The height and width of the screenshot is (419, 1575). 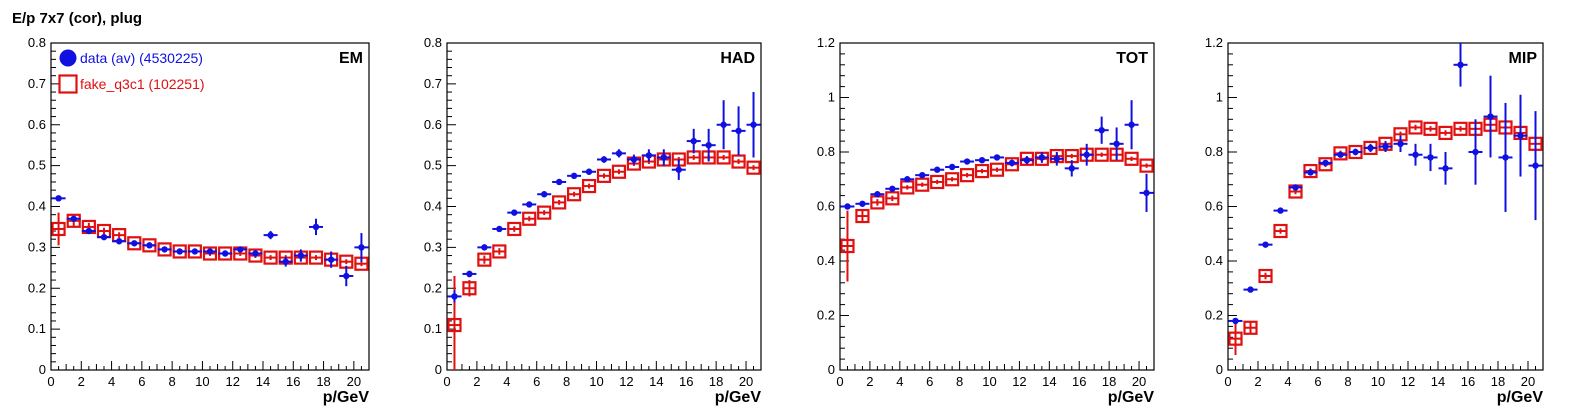 What do you see at coordinates (1109, 381) in the screenshot?
I see `x-tick-label: 18` at bounding box center [1109, 381].